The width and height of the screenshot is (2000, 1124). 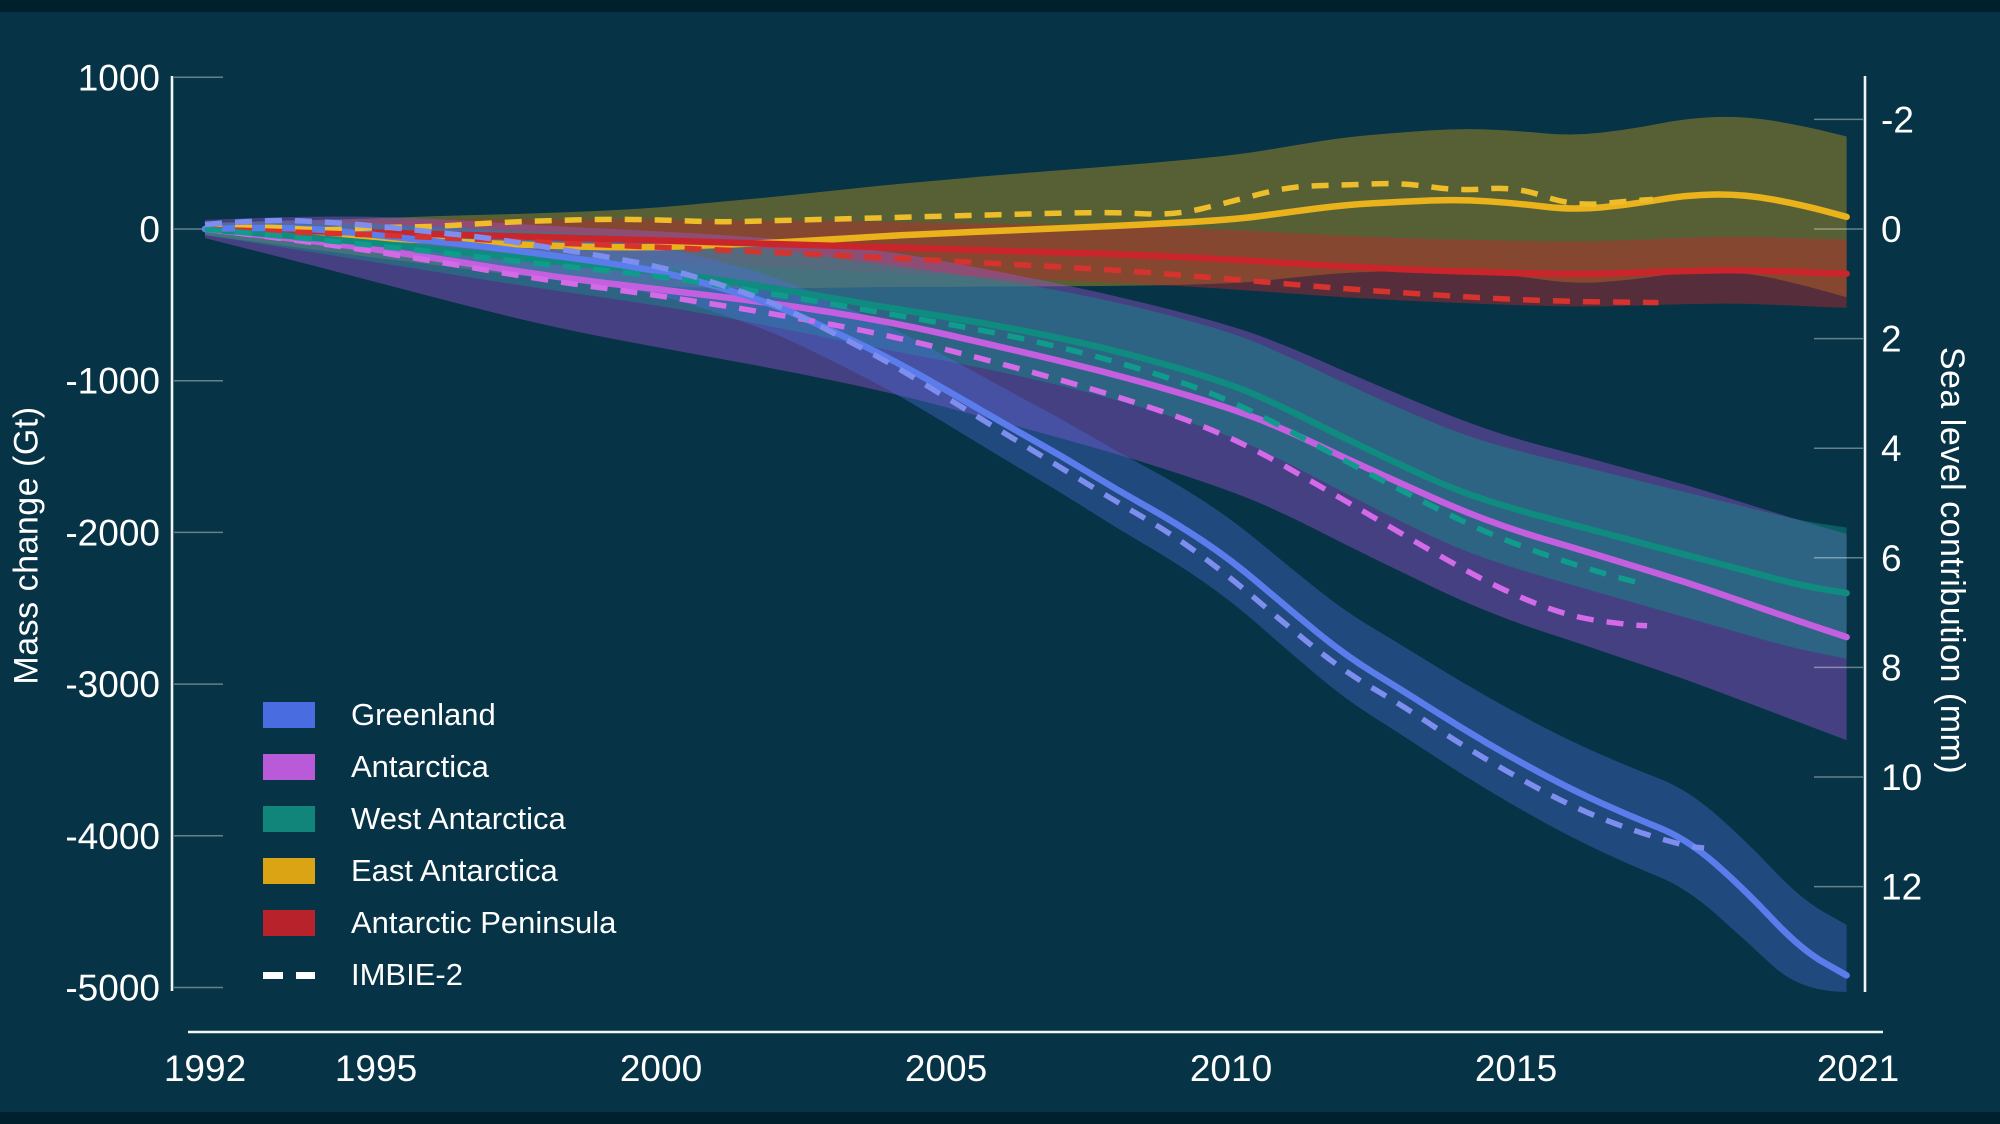 I want to click on legend-item-antarctica: Antarctica, so click(x=439, y=767).